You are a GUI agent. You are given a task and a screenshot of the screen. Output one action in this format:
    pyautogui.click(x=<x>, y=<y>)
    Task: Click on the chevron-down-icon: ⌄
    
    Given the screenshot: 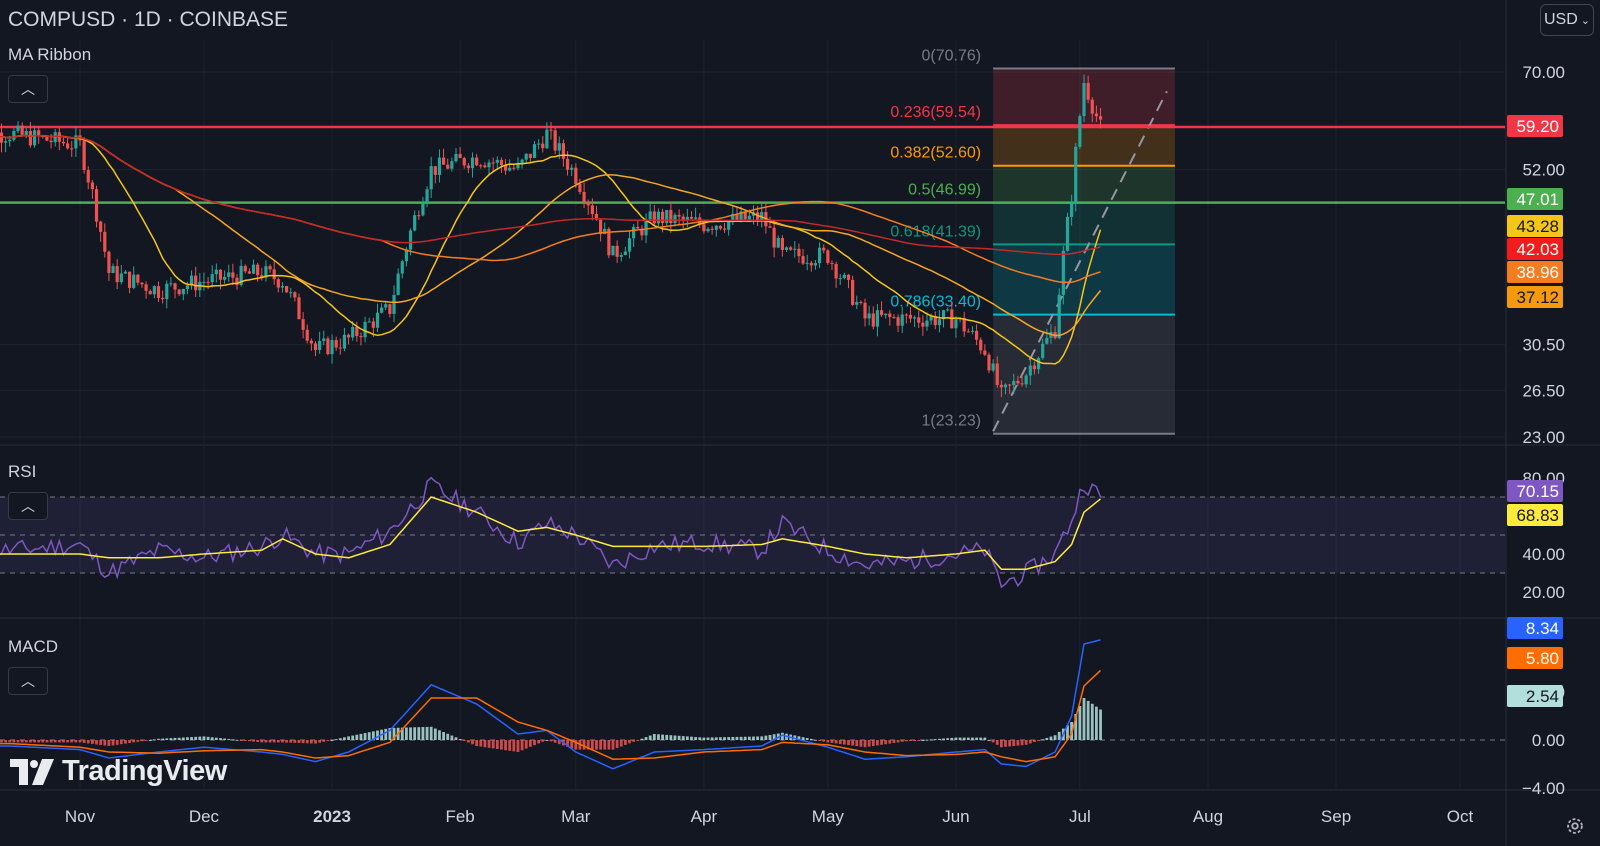 What is the action you would take?
    pyautogui.click(x=1585, y=20)
    